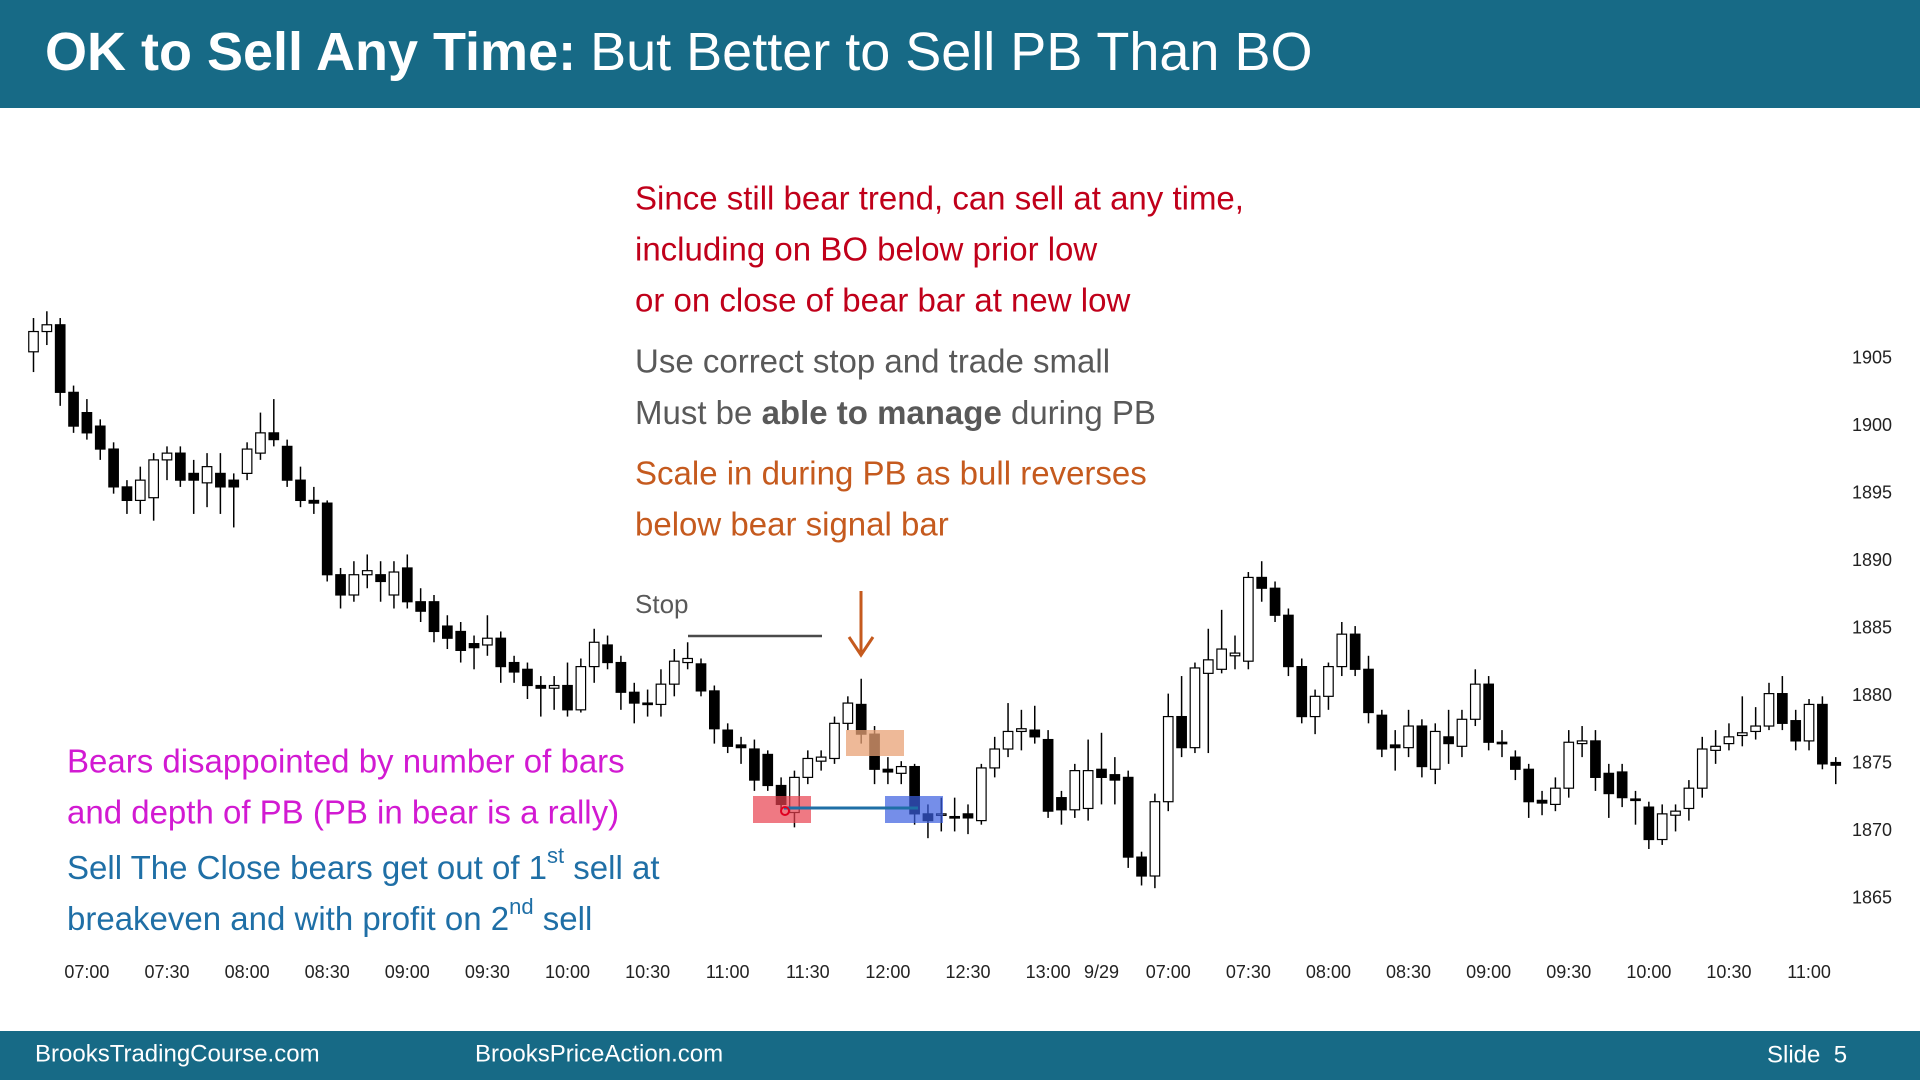 The width and height of the screenshot is (1920, 1080). Describe the element at coordinates (785, 811) in the screenshot. I see `entry-dot` at that location.